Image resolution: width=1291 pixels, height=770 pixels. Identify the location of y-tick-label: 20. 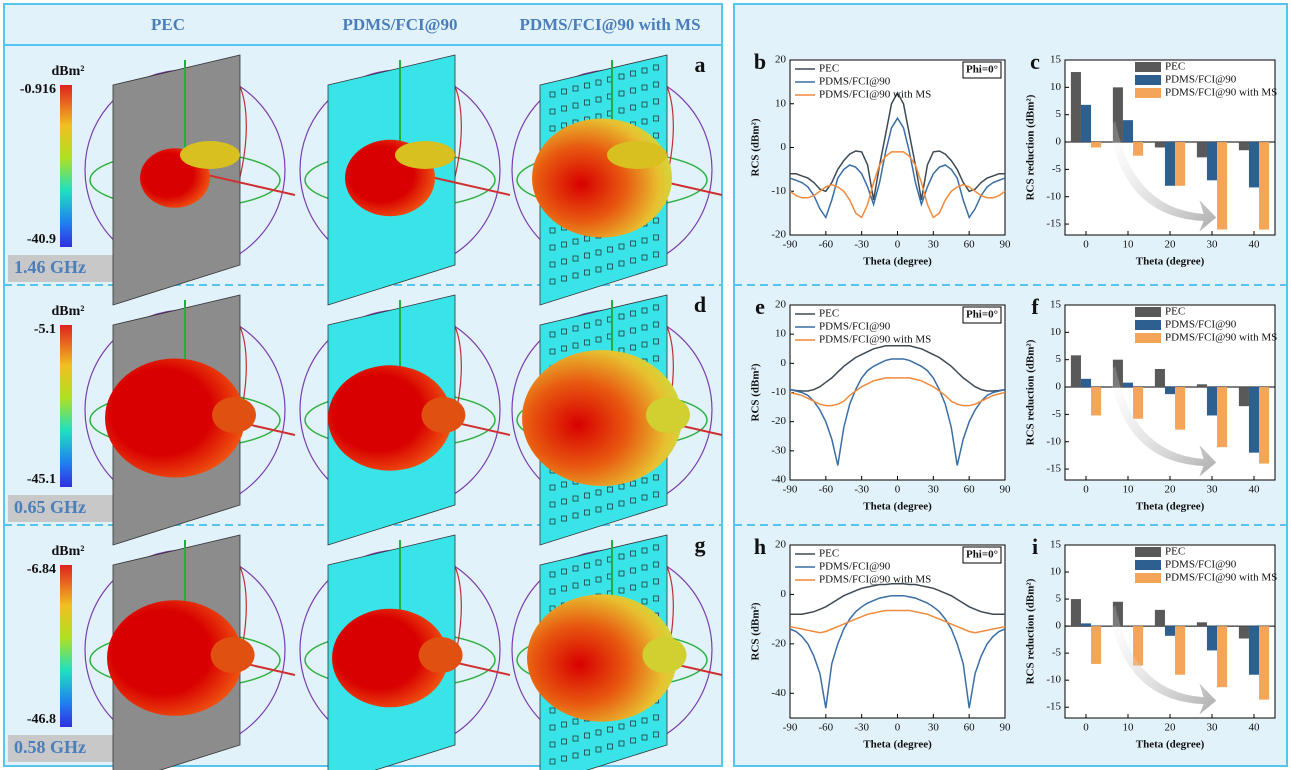
(781, 545).